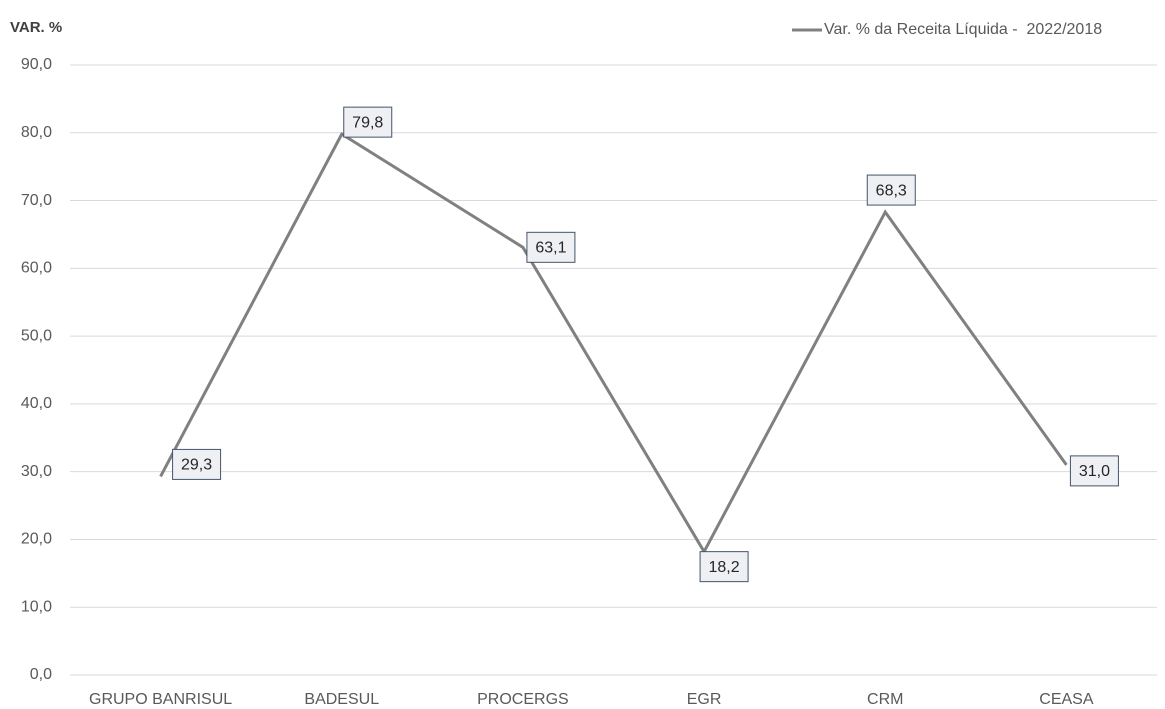 This screenshot has width=1165, height=709. I want to click on y-tick-label: 20,0, so click(36, 539).